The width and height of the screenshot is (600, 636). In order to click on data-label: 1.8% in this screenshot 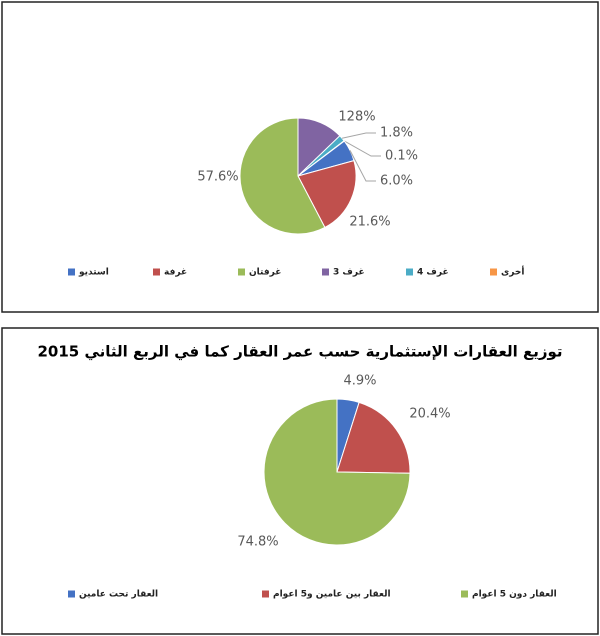, I will do `click(396, 133)`.